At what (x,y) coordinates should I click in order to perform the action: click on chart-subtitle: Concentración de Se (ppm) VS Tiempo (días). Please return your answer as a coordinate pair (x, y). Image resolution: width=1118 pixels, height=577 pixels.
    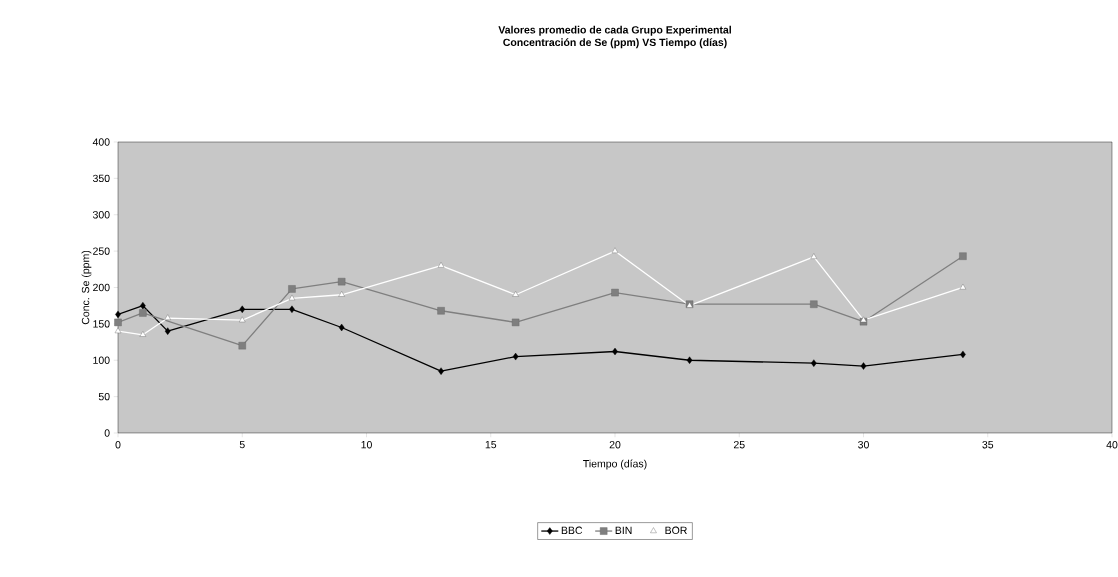
    Looking at the image, I should click on (615, 43).